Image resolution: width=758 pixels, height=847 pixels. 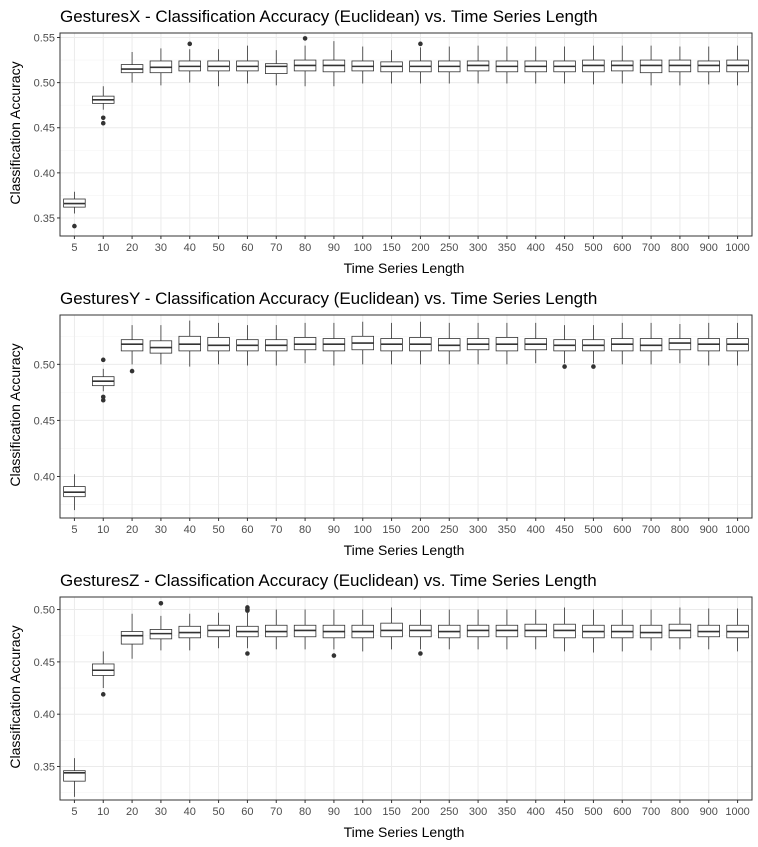 I want to click on y-tick-label: 0.50, so click(x=44, y=611).